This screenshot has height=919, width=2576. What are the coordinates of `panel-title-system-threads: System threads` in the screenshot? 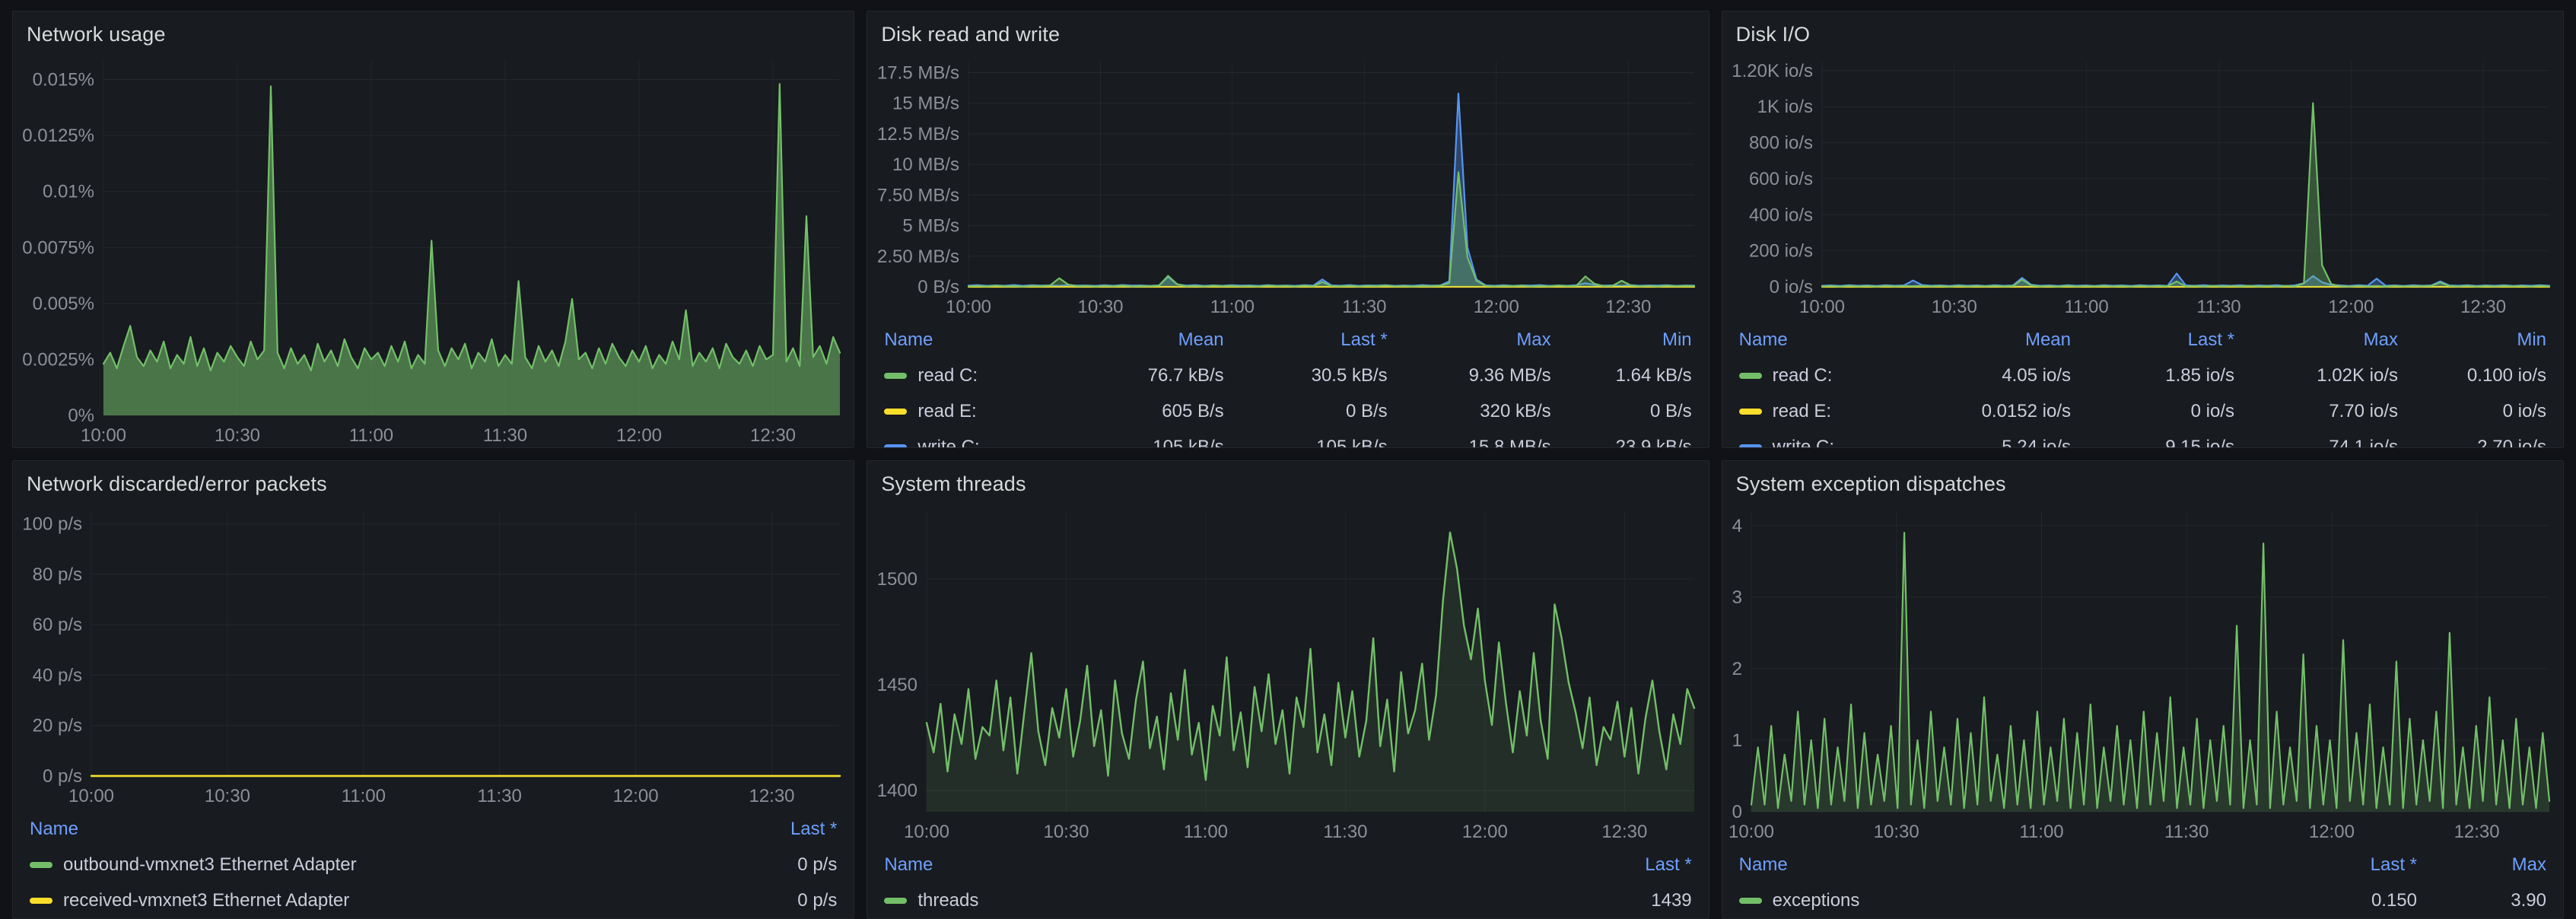 It's located at (954, 484).